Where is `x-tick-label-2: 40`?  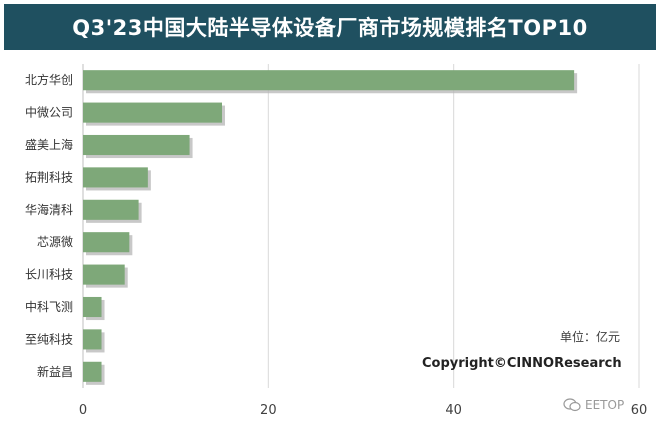
x-tick-label-2: 40 is located at coordinates (453, 410).